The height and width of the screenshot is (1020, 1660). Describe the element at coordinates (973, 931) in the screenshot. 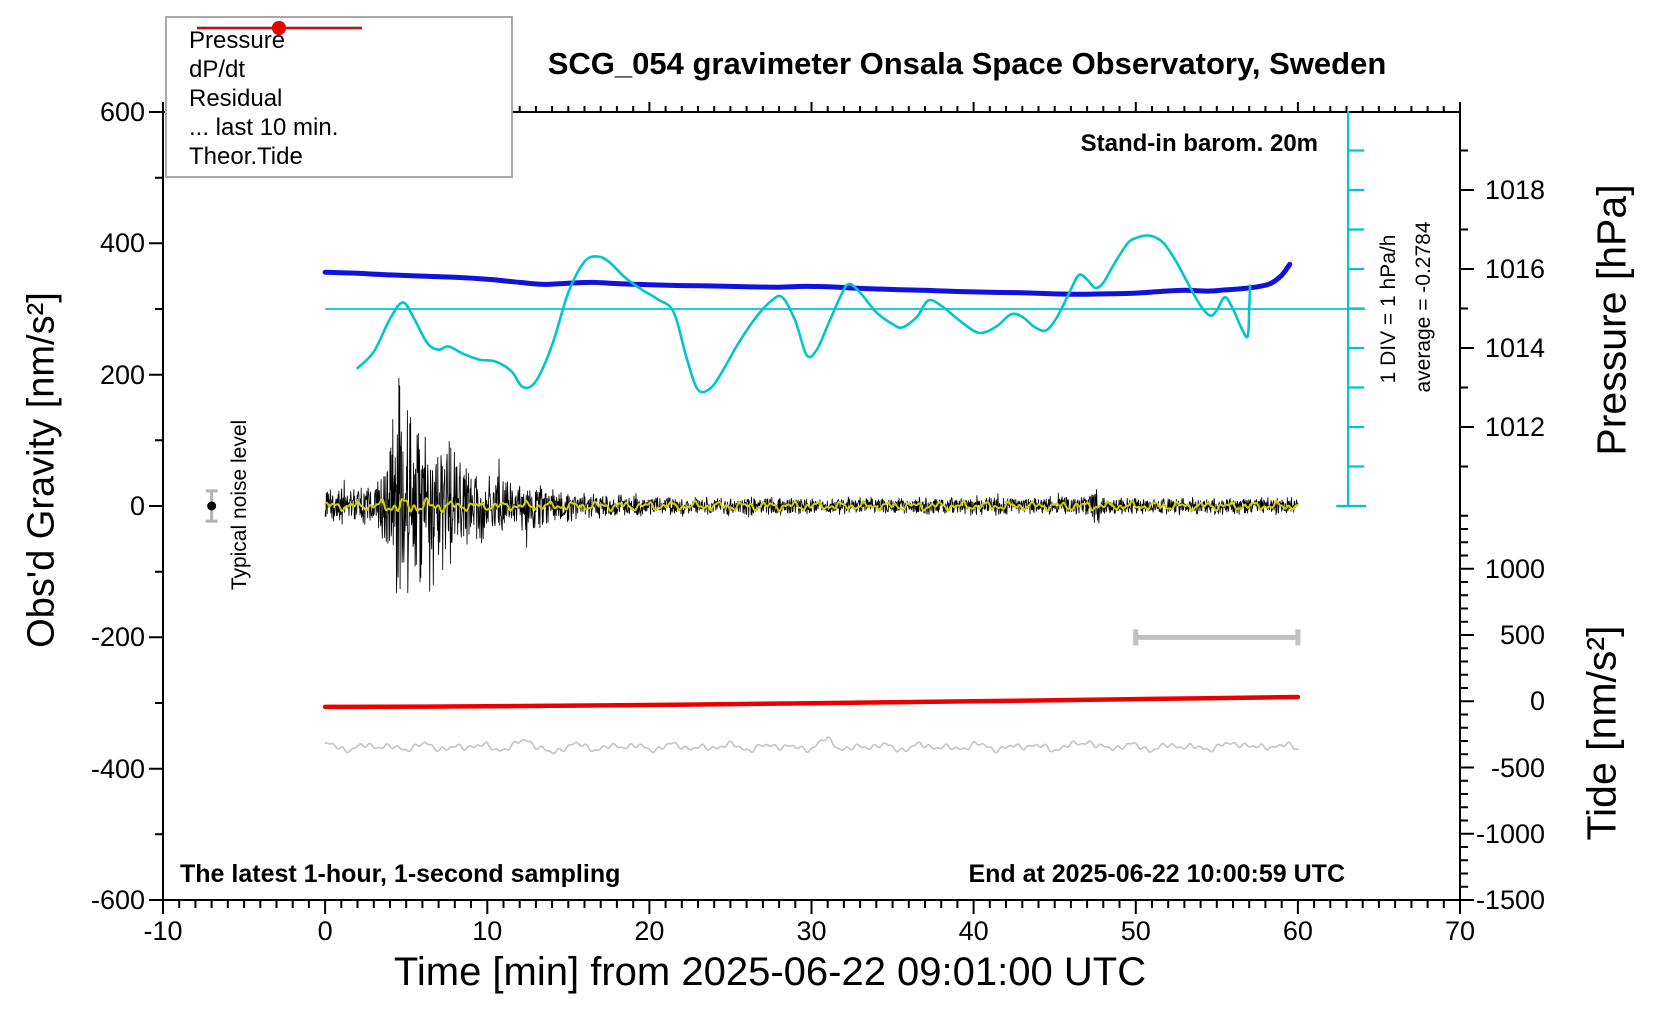

I see `x-tick-label: 40` at that location.